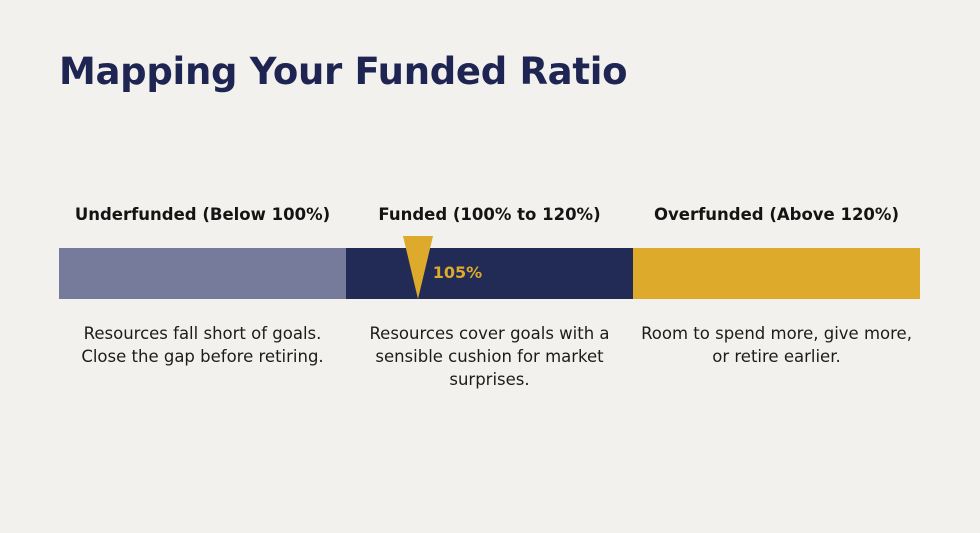  Describe the element at coordinates (202, 273) in the screenshot. I see `segment-underfunded` at that location.